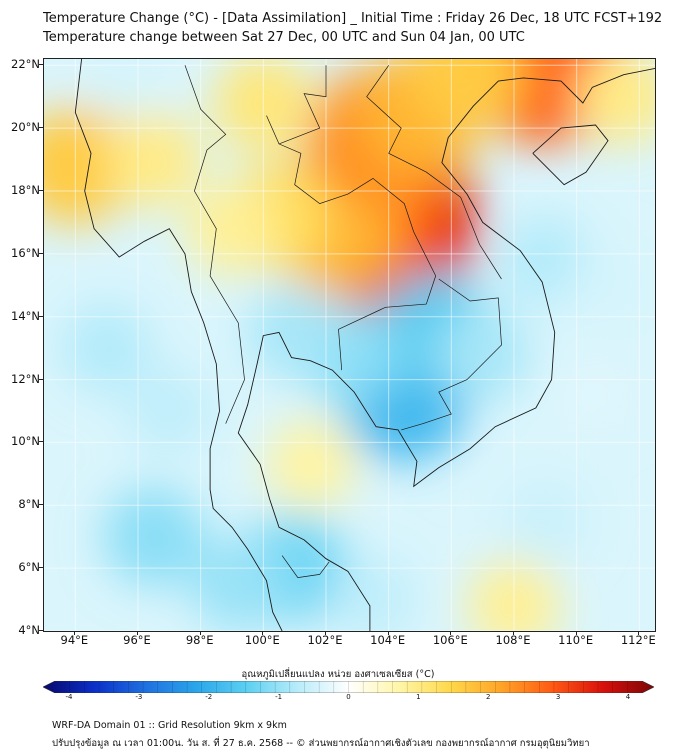 The height and width of the screenshot is (756, 676). What do you see at coordinates (262, 640) in the screenshot?
I see `lon-label: 100°E` at bounding box center [262, 640].